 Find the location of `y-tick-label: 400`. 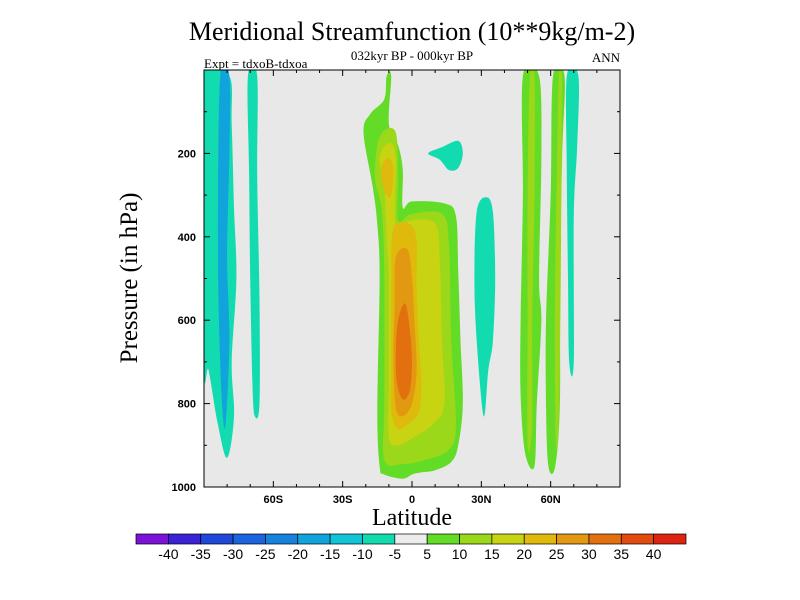

y-tick-label: 400 is located at coordinates (187, 238).